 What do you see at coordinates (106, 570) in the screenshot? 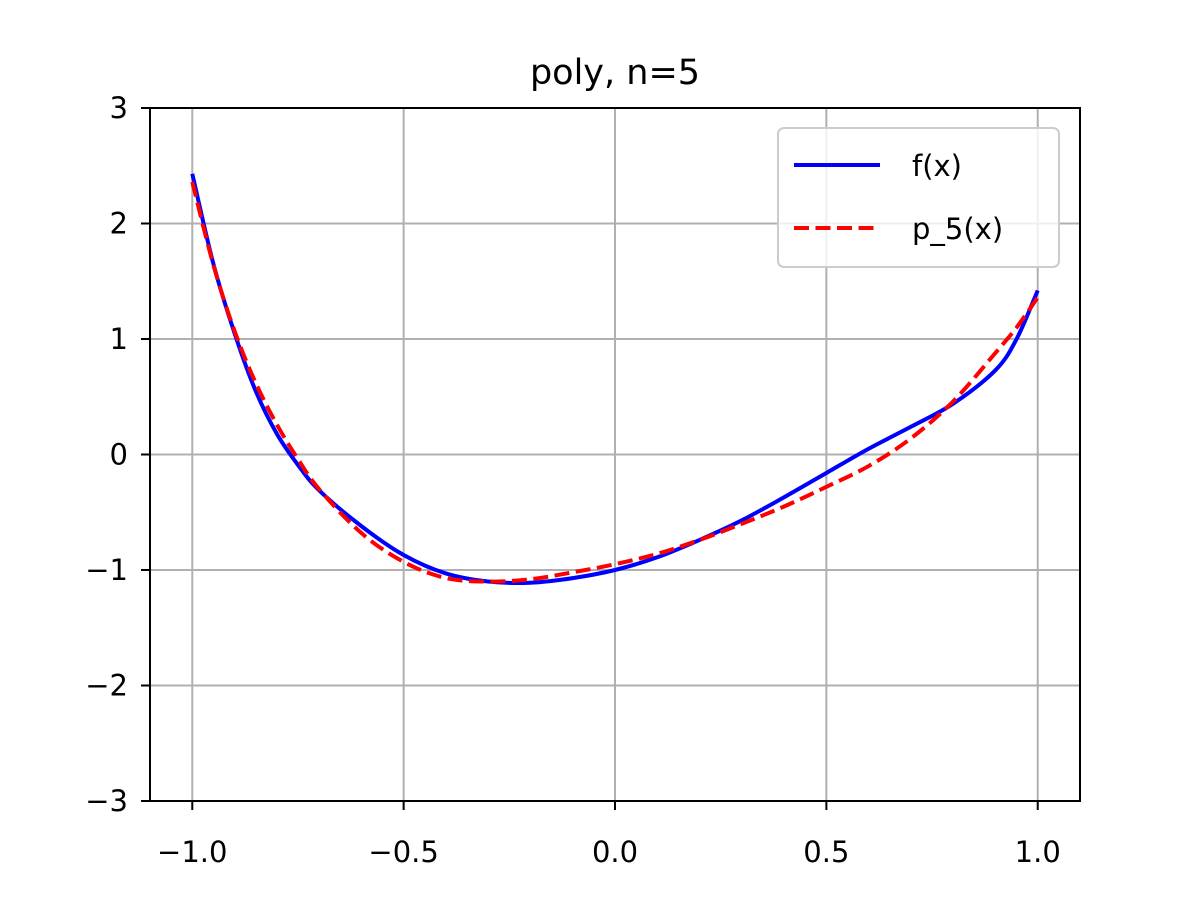
I see `y-tick-label: −1` at bounding box center [106, 570].